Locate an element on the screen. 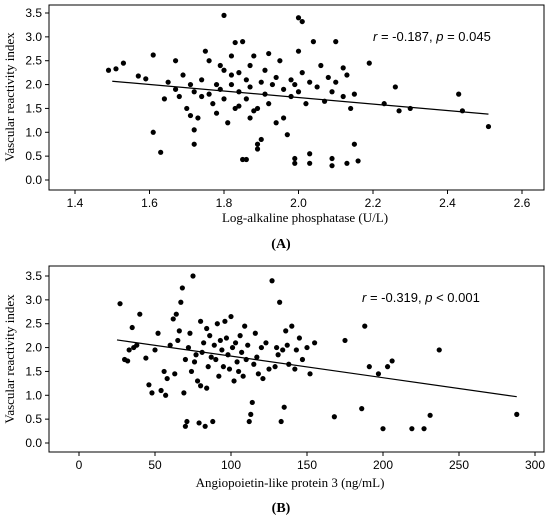 Image resolution: width=550 pixels, height=520 pixels. panel-a-annotation: r = -0.187, p = 0.045 is located at coordinates (432, 36).